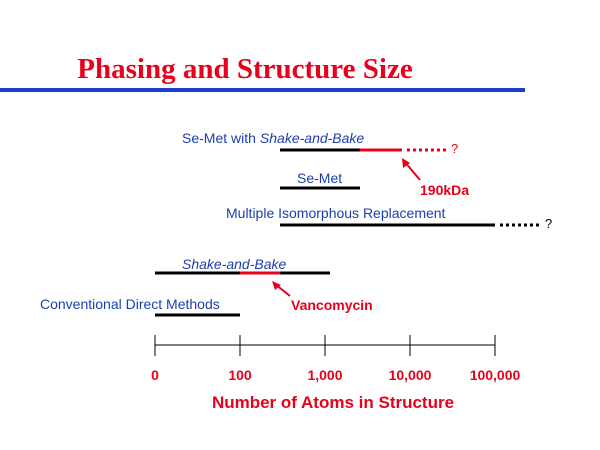  I want to click on axis: 0 100 1,000 10,000 100,000, so click(336, 359).